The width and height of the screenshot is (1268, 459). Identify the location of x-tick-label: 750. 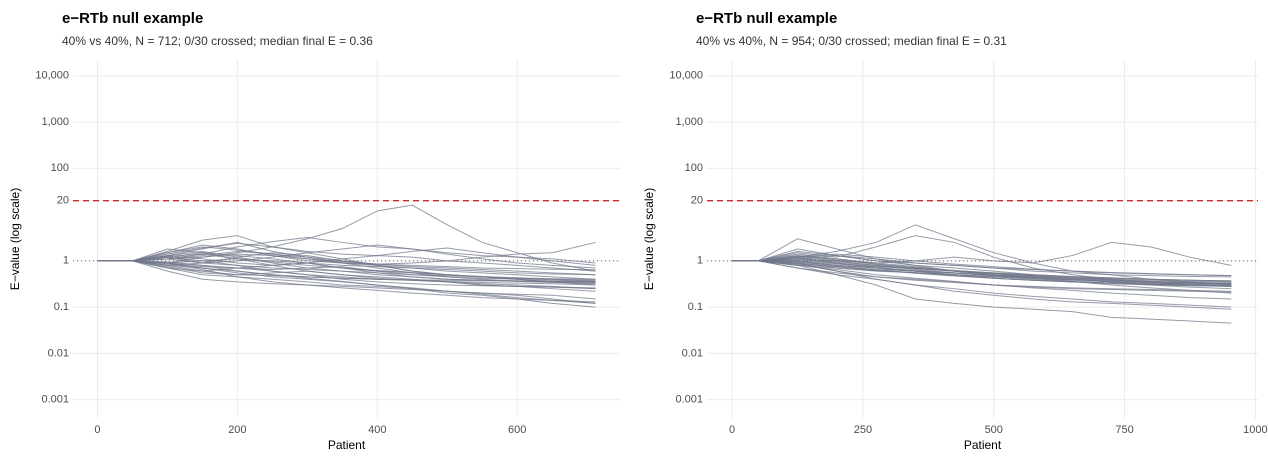
(1124, 430).